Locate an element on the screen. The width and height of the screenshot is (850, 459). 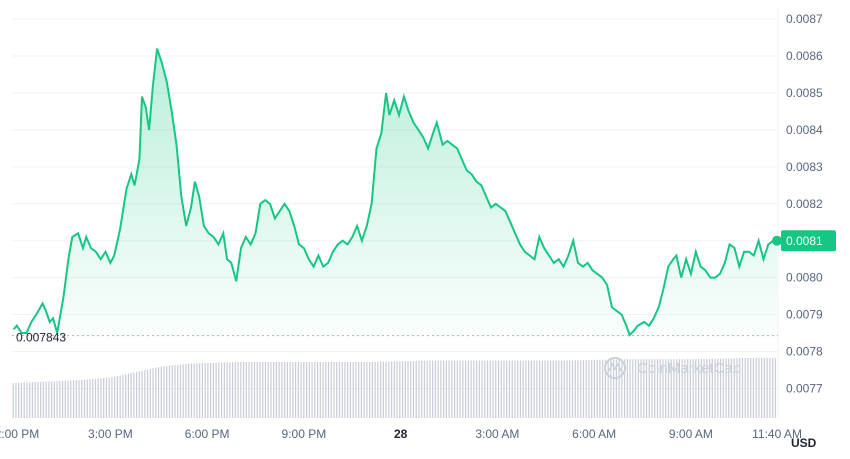
y-tick-label: 0.0084 is located at coordinates (804, 130).